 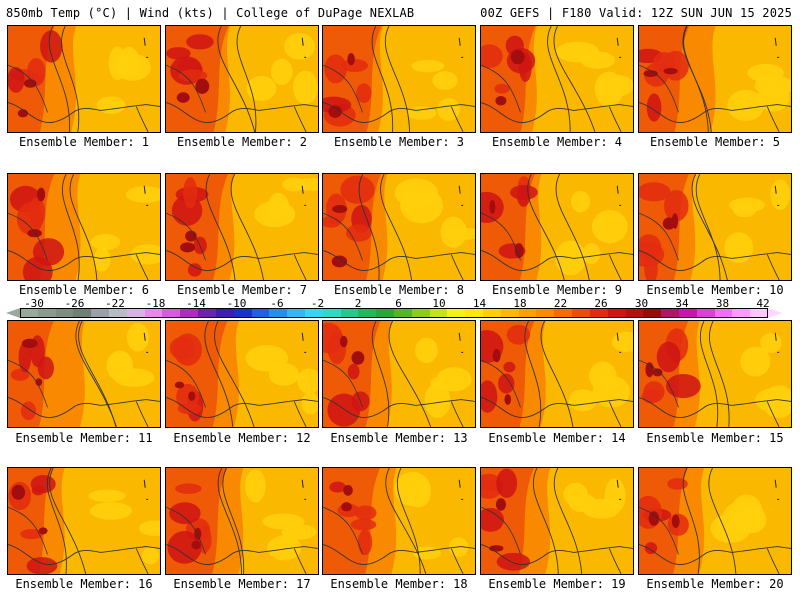 What do you see at coordinates (236, 303) in the screenshot?
I see `colorbar-tick-label: -10` at bounding box center [236, 303].